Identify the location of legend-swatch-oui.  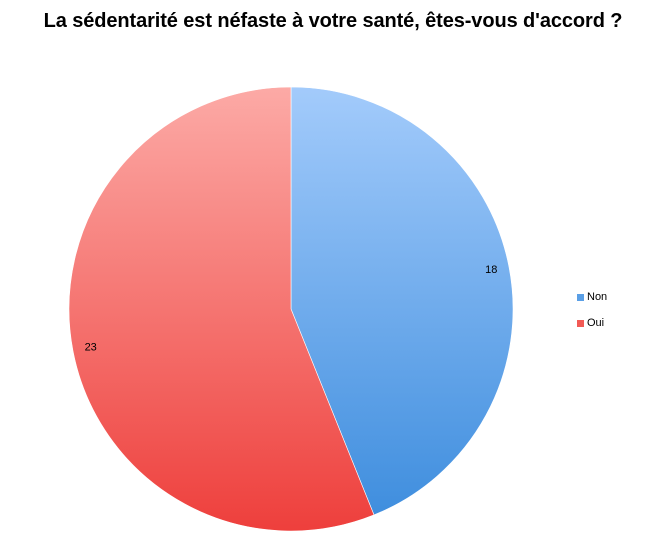
(580, 323).